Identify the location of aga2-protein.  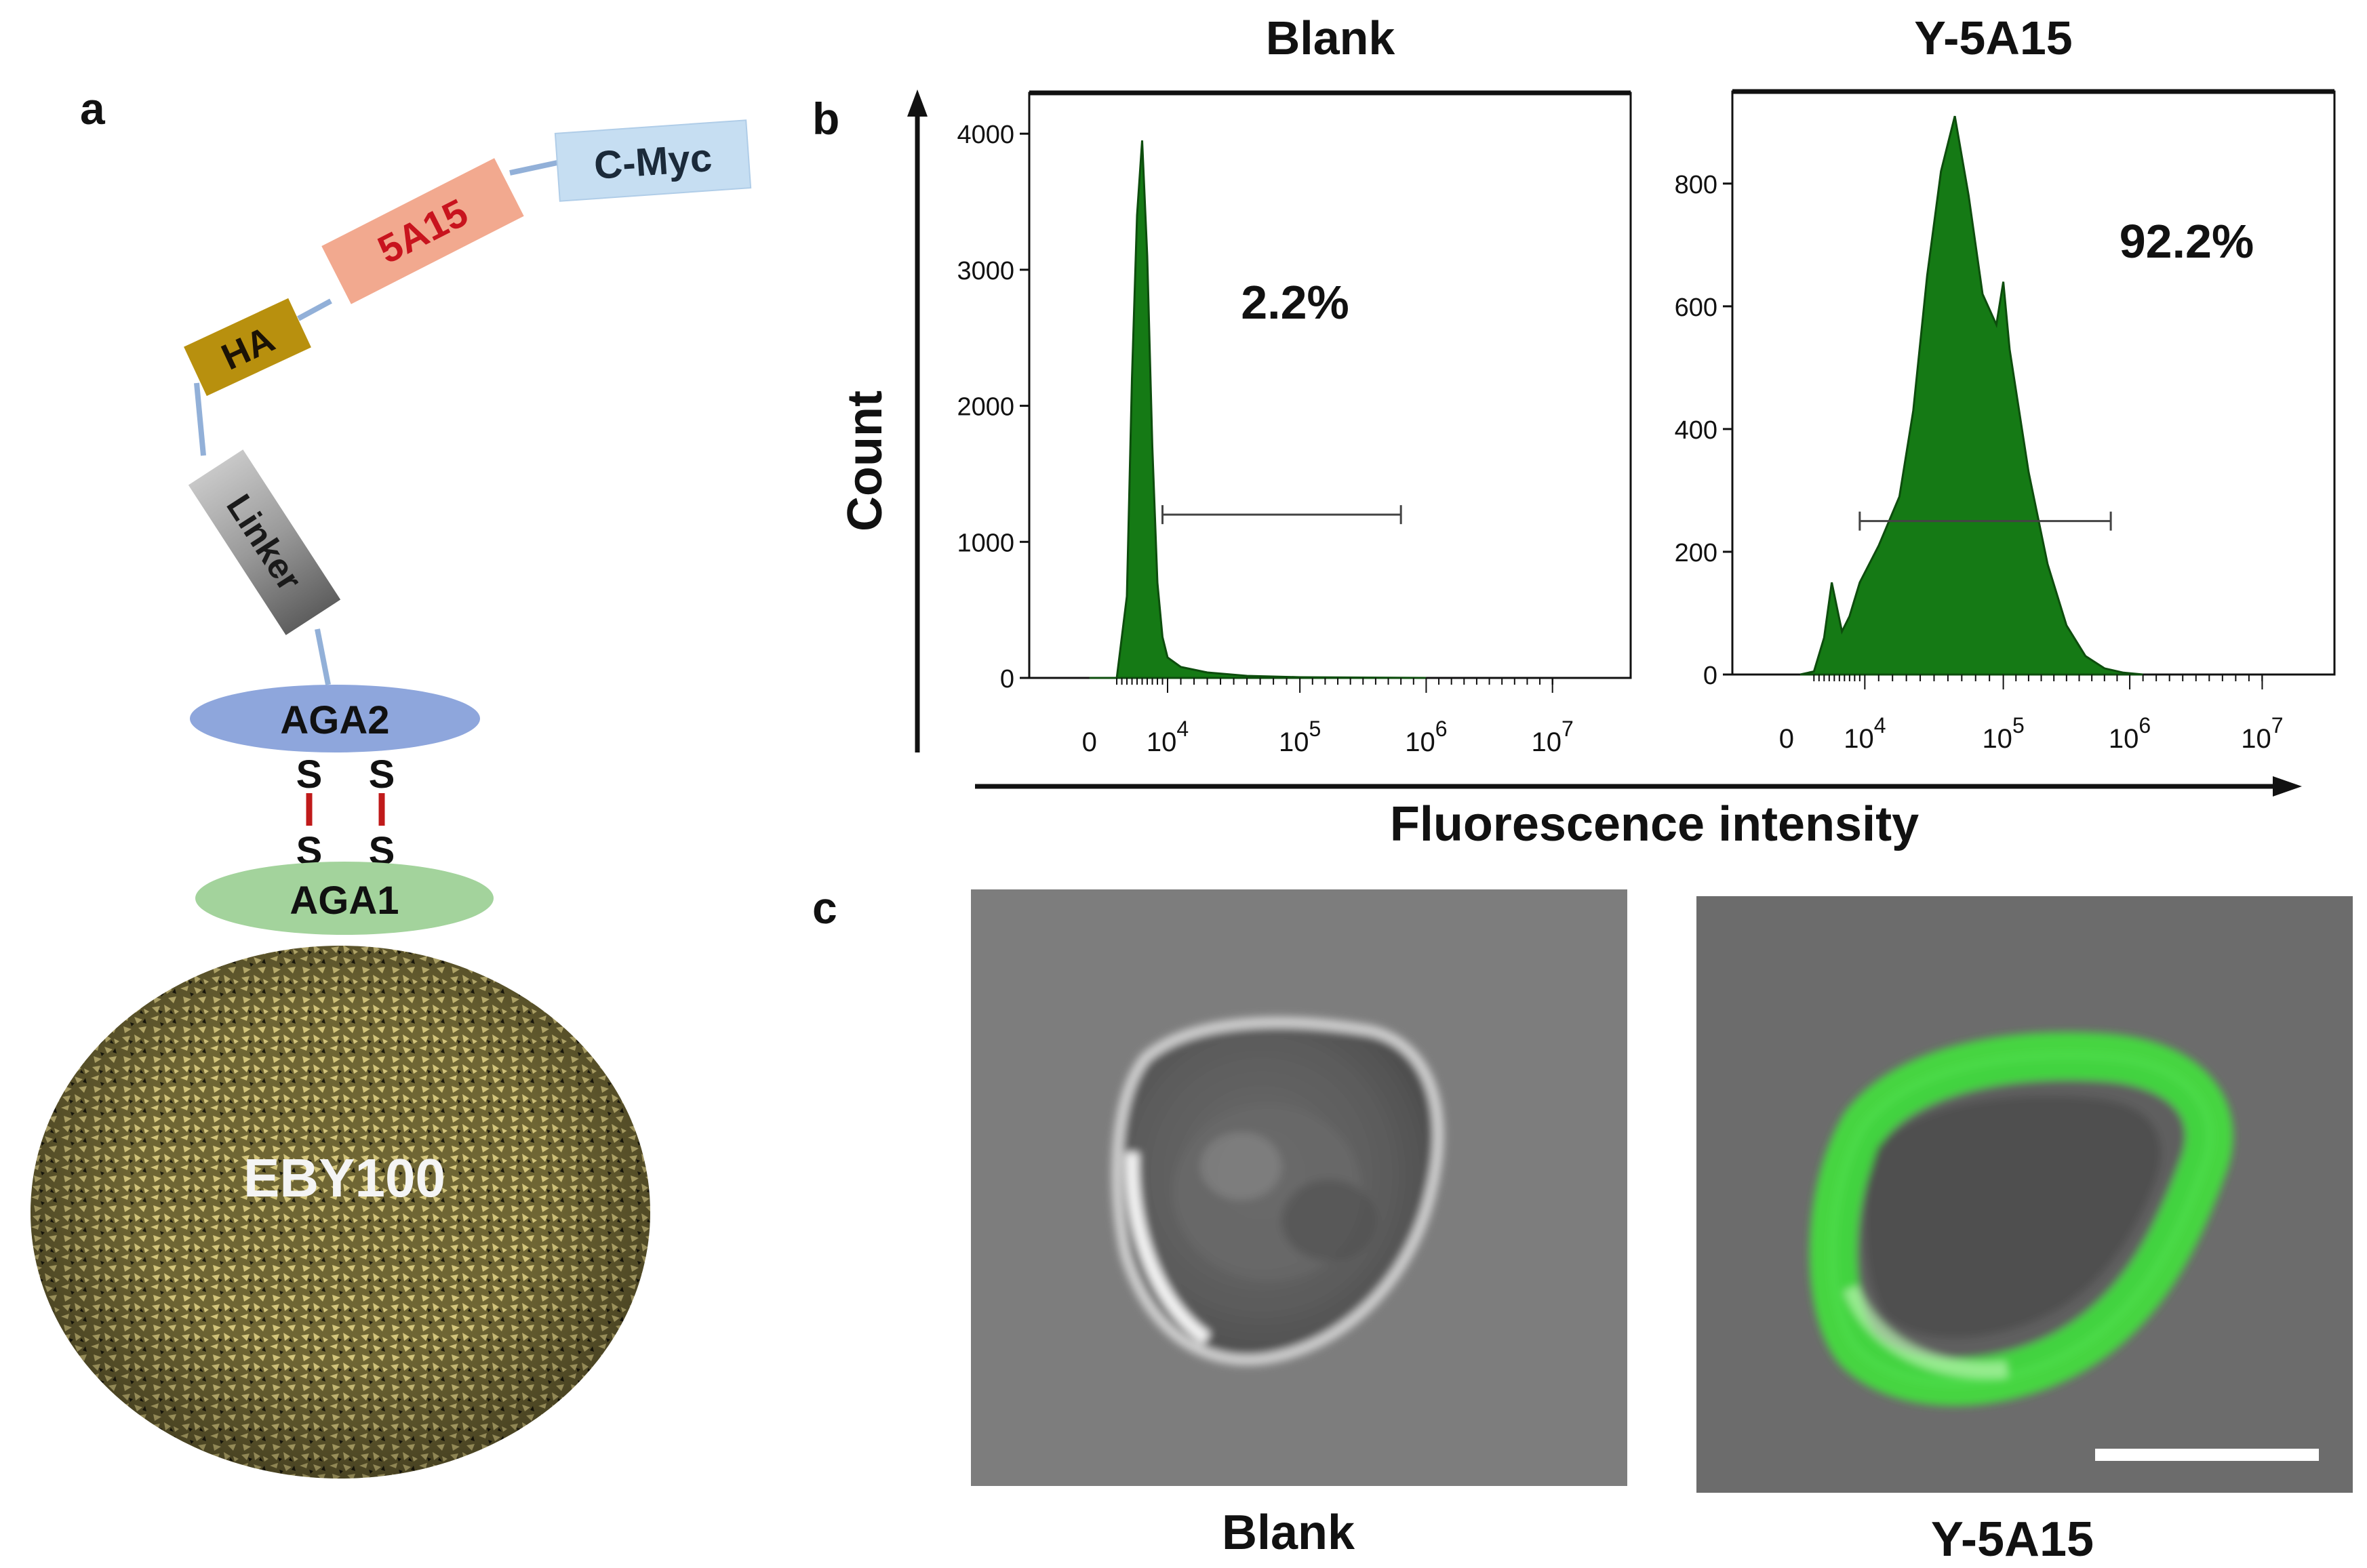
(335, 719).